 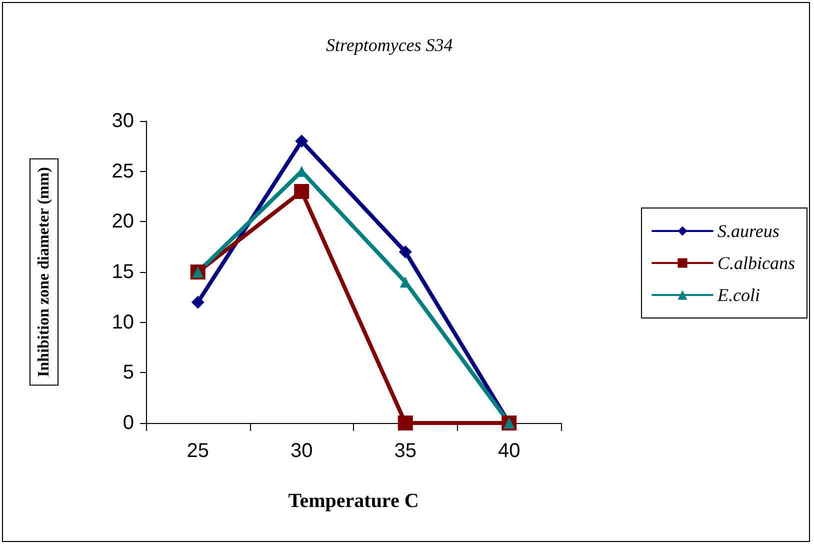 I want to click on legend-label: S.aureus, so click(x=749, y=231).